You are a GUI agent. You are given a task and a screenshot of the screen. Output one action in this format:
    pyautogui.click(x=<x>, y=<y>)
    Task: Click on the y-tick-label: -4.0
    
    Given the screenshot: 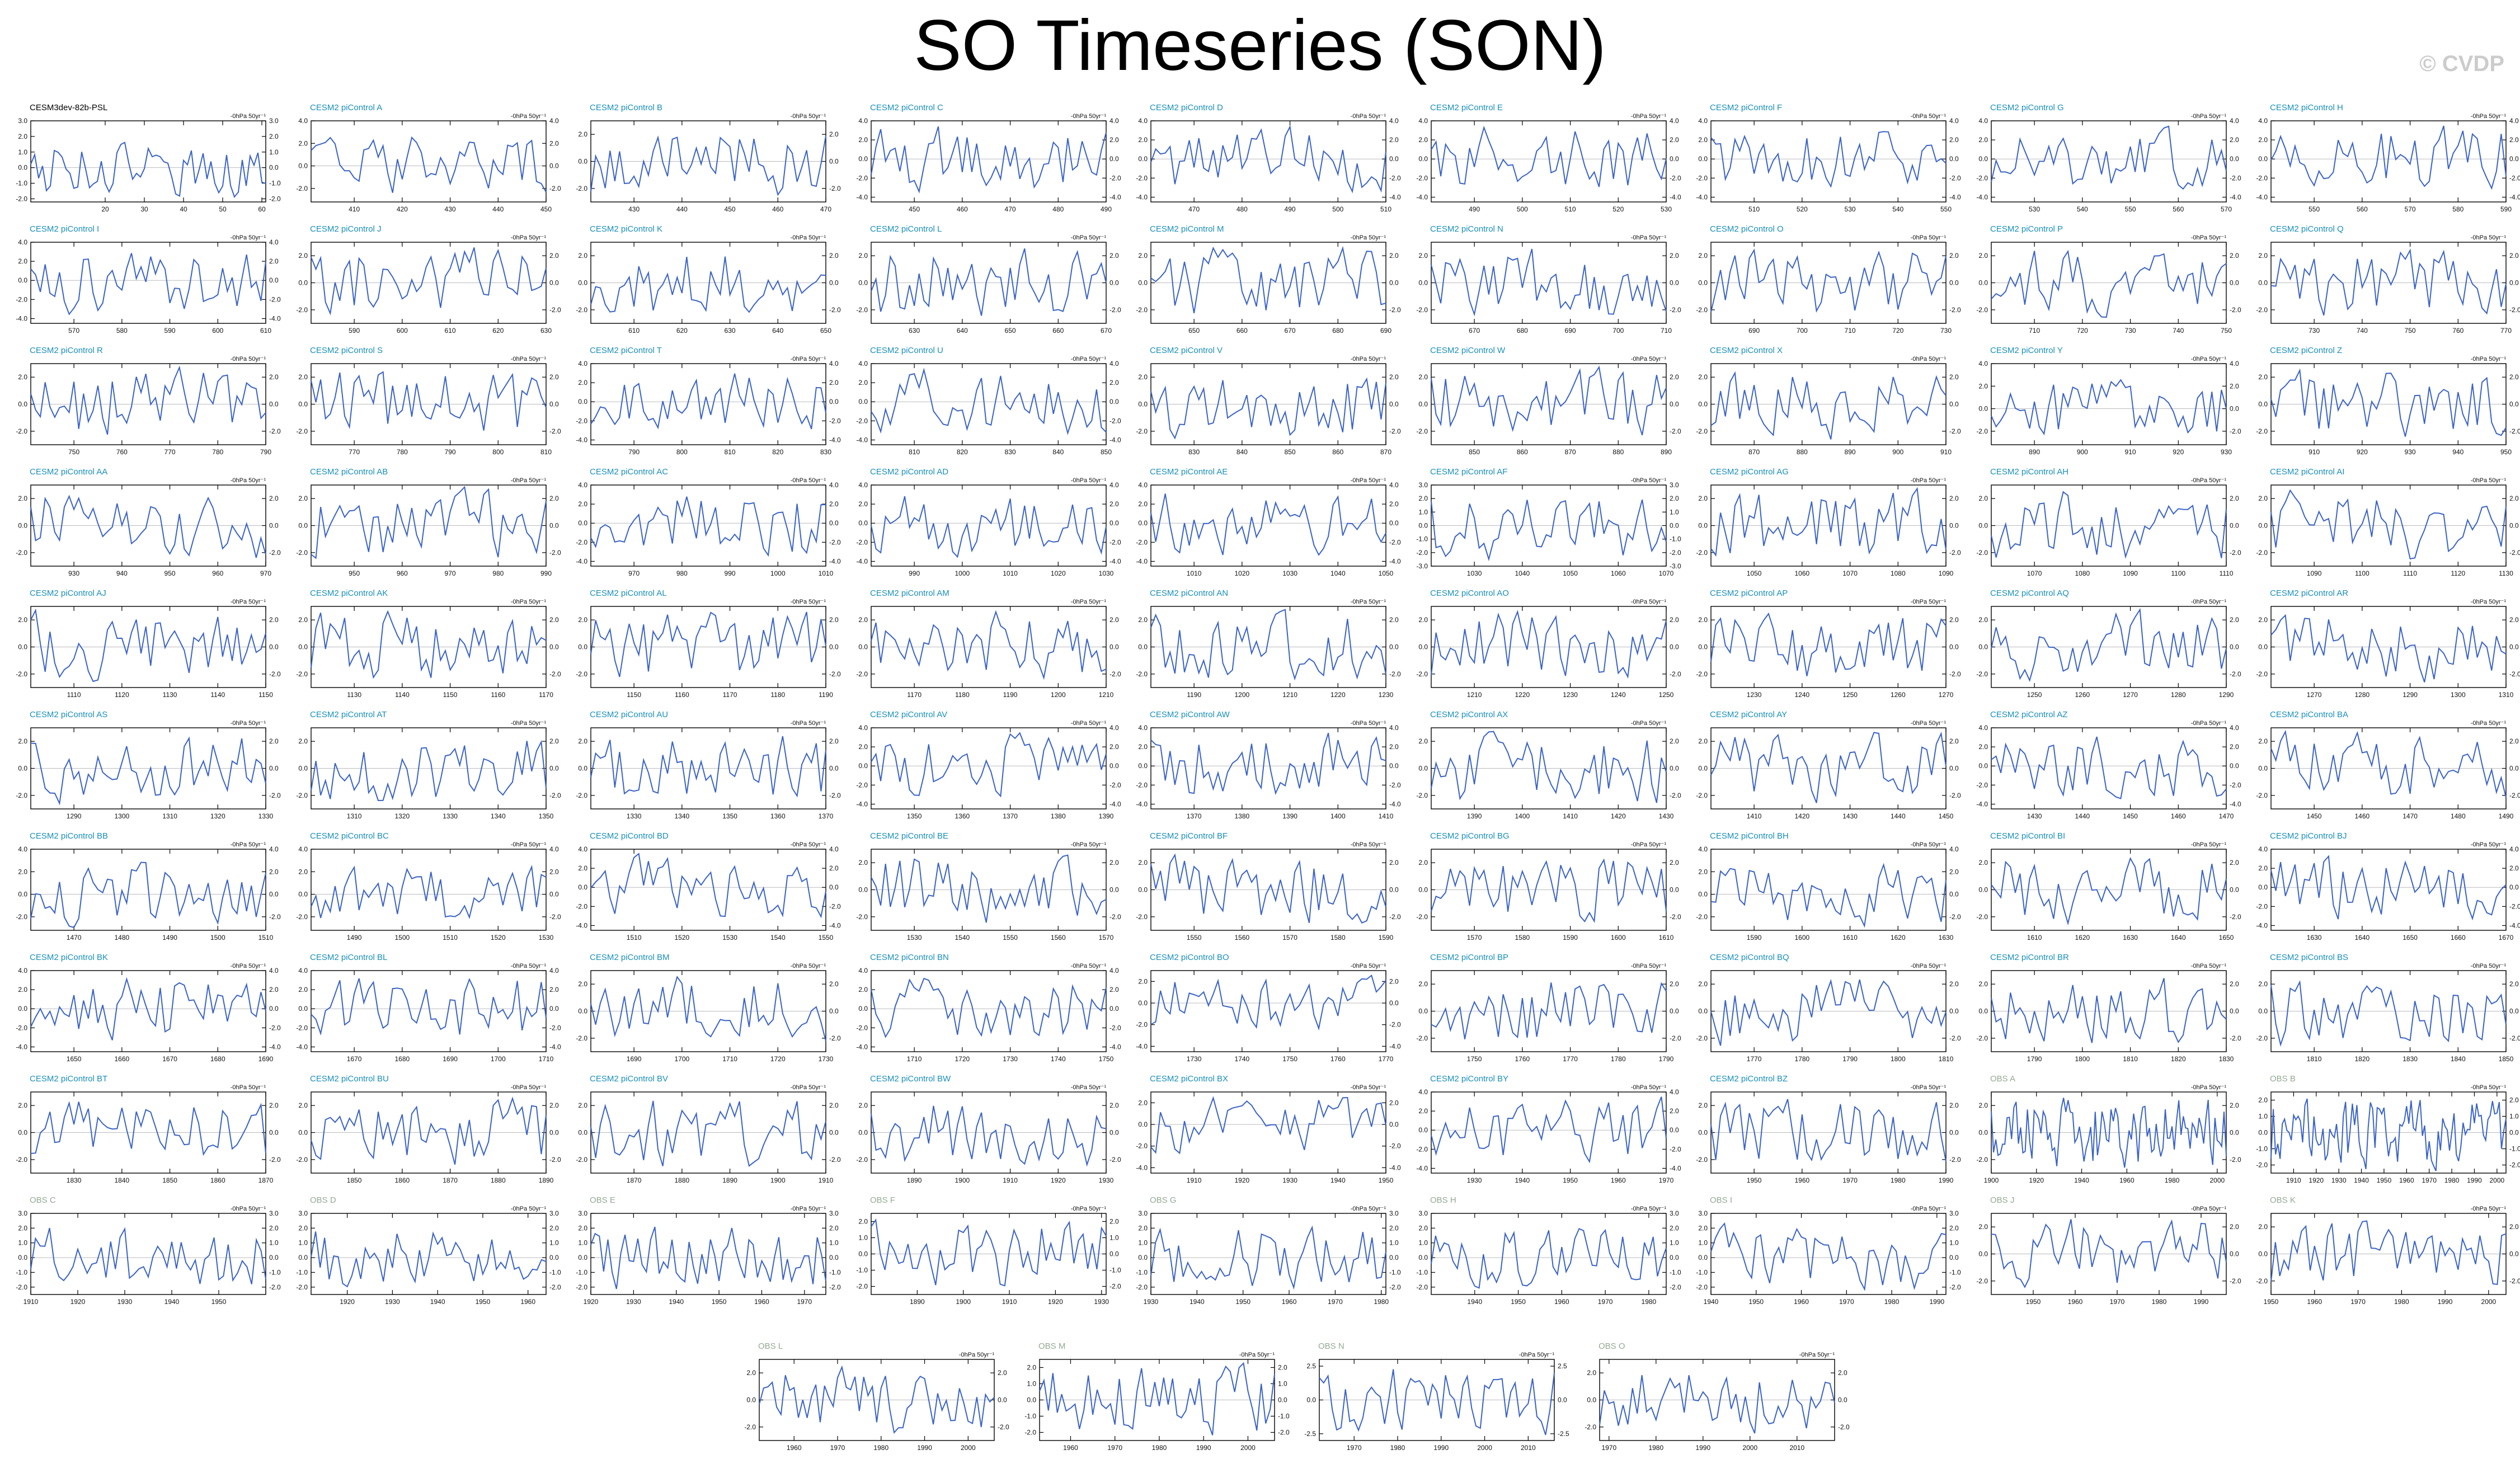 What is the action you would take?
    pyautogui.click(x=862, y=804)
    